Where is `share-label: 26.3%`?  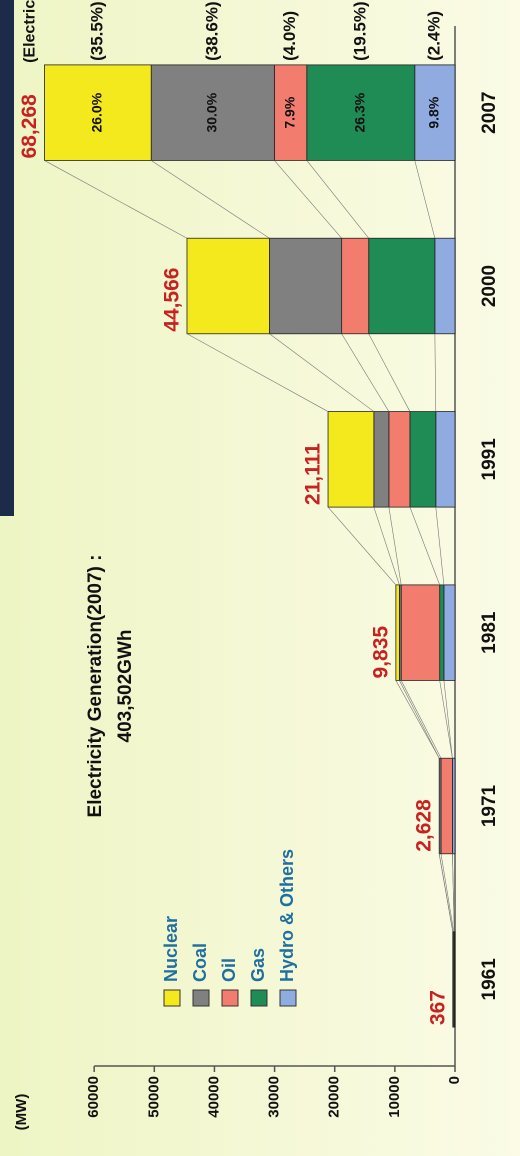
share-label: 26.3% is located at coordinates (359, 112).